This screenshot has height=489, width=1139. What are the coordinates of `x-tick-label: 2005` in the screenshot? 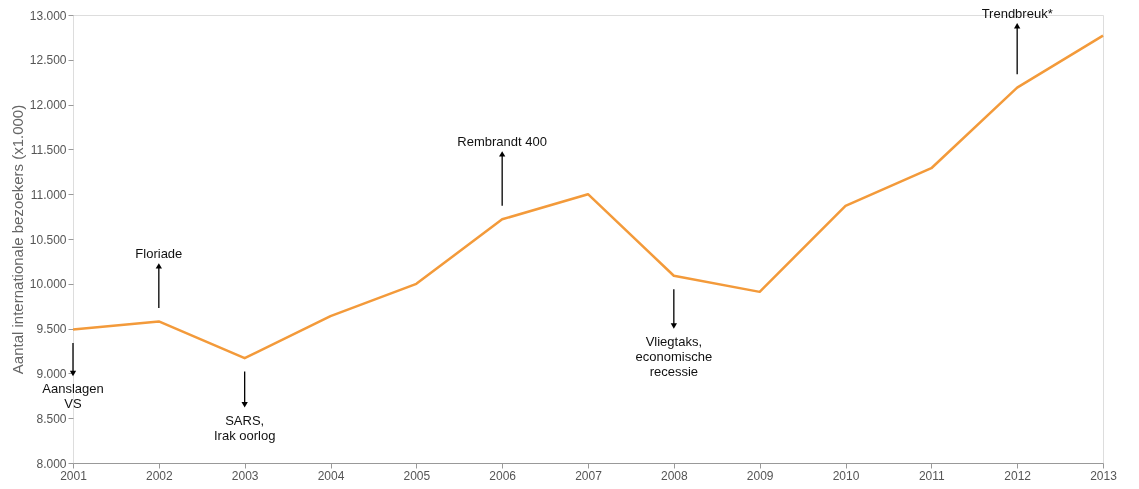 It's located at (417, 475).